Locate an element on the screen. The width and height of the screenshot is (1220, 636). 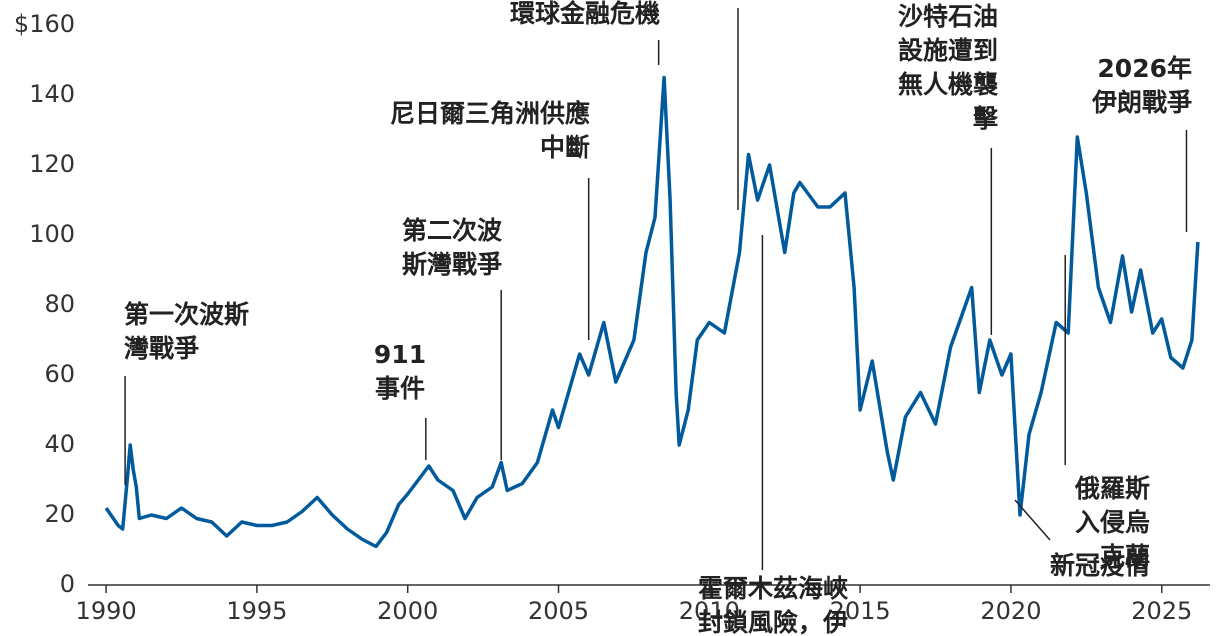
x-tick-label: 2015 is located at coordinates (860, 611).